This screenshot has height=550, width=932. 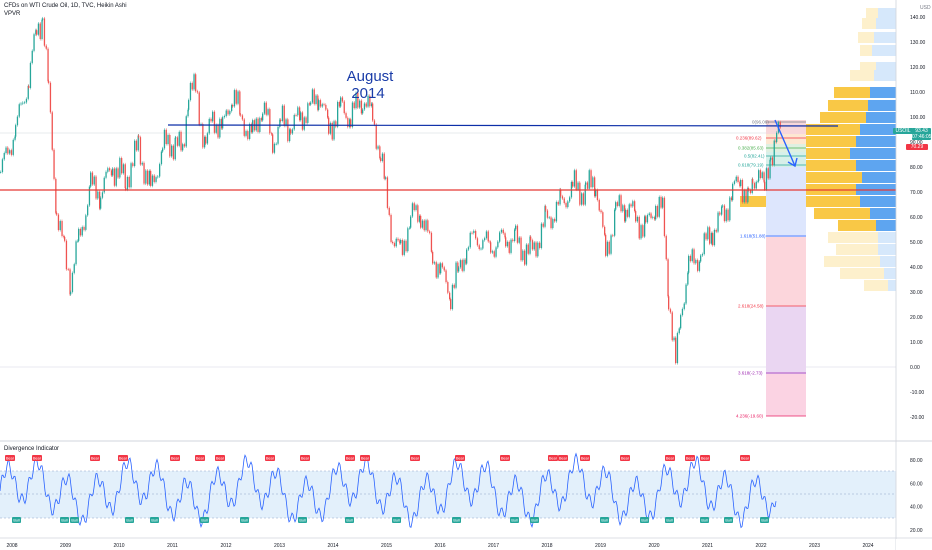 What do you see at coordinates (12, 14) in the screenshot?
I see `indicator-vpvr: VPVR` at bounding box center [12, 14].